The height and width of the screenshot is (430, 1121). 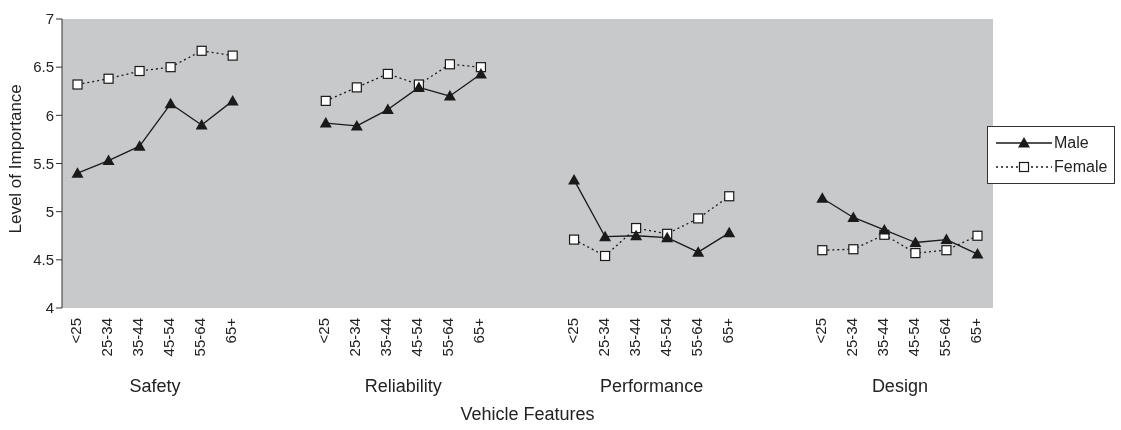 What do you see at coordinates (1071, 143) in the screenshot?
I see `legend-label: Male` at bounding box center [1071, 143].